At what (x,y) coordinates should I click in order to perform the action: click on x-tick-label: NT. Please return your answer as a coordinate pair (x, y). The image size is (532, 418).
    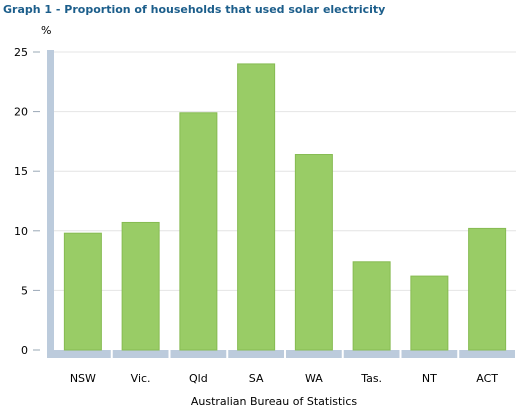
    Looking at the image, I should click on (429, 378).